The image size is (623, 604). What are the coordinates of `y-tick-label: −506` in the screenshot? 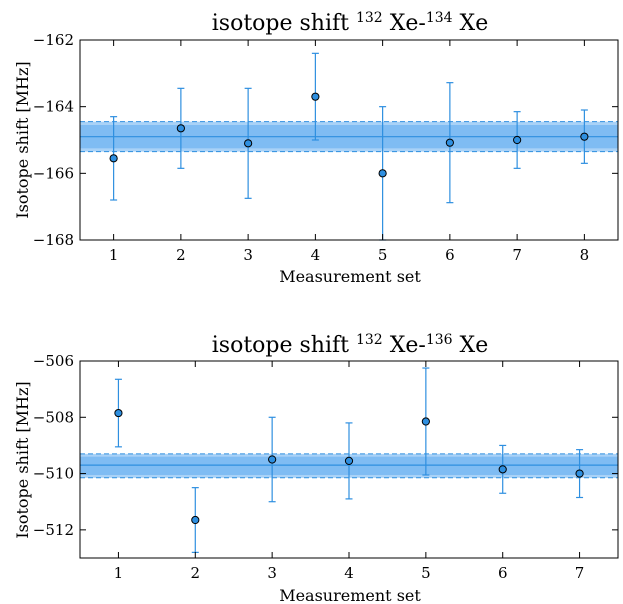 It's located at (53, 361).